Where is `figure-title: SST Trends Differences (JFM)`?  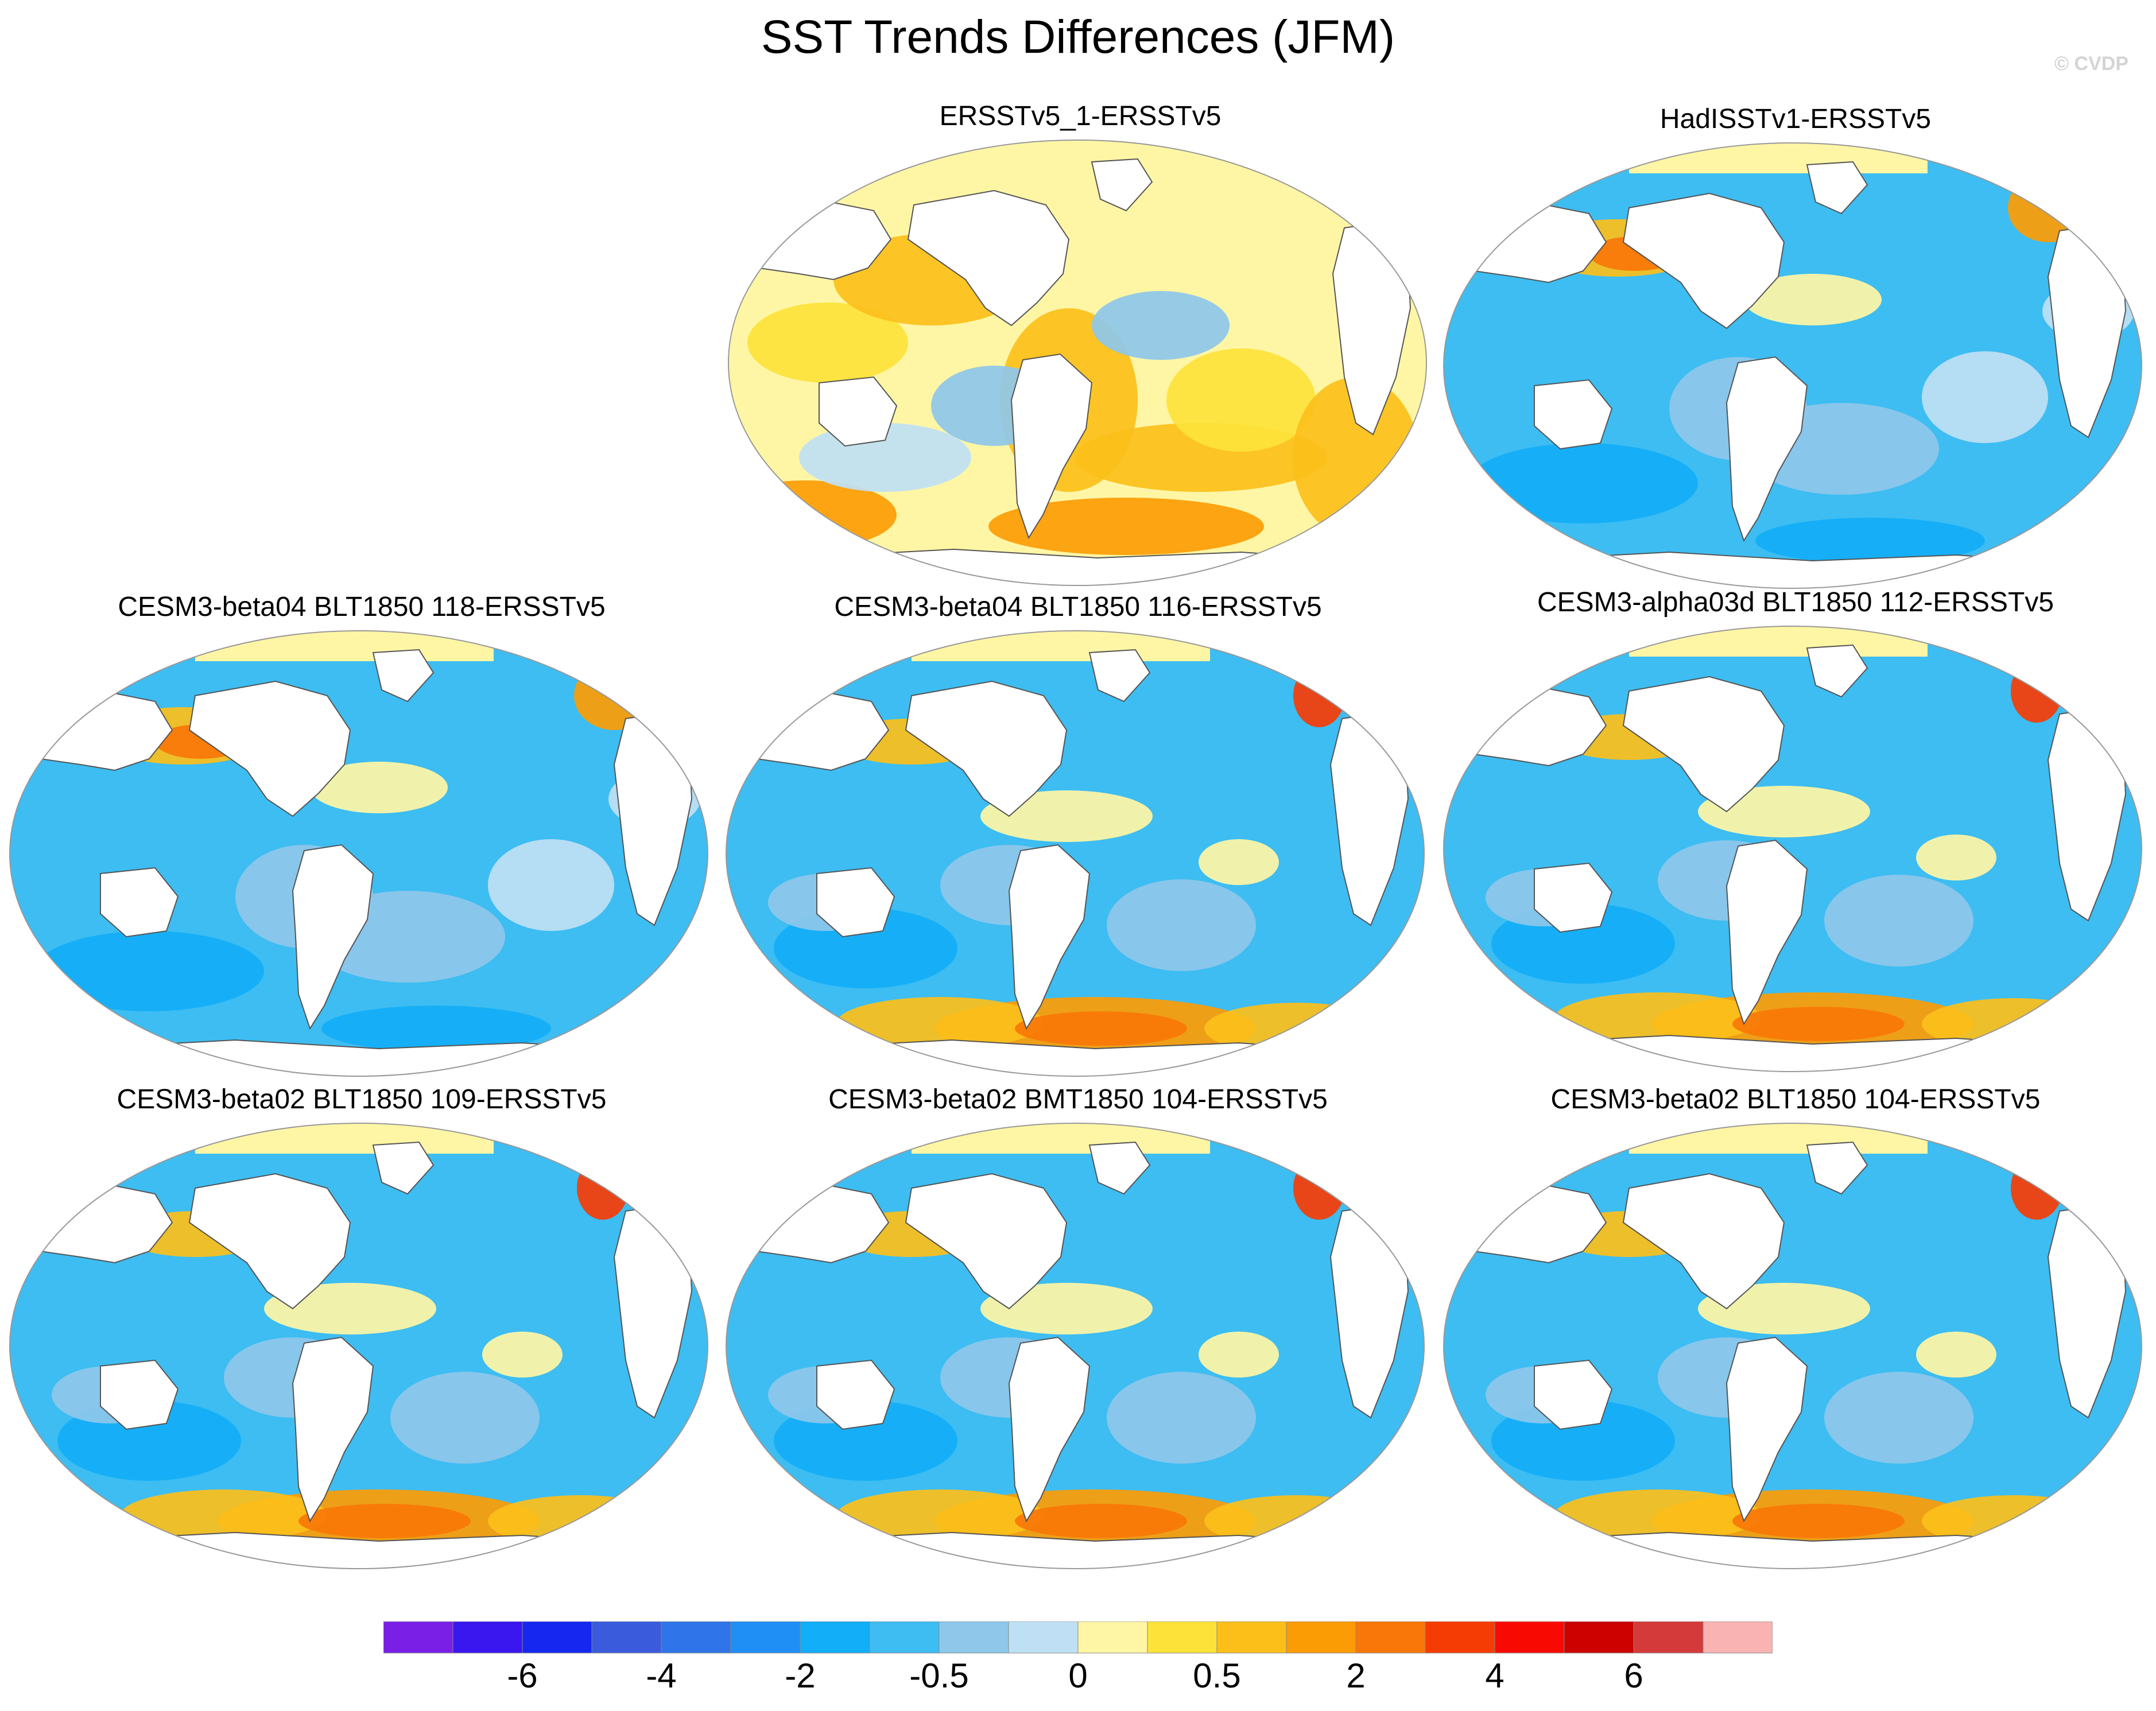
figure-title: SST Trends Differences (JFM) is located at coordinates (1078, 37).